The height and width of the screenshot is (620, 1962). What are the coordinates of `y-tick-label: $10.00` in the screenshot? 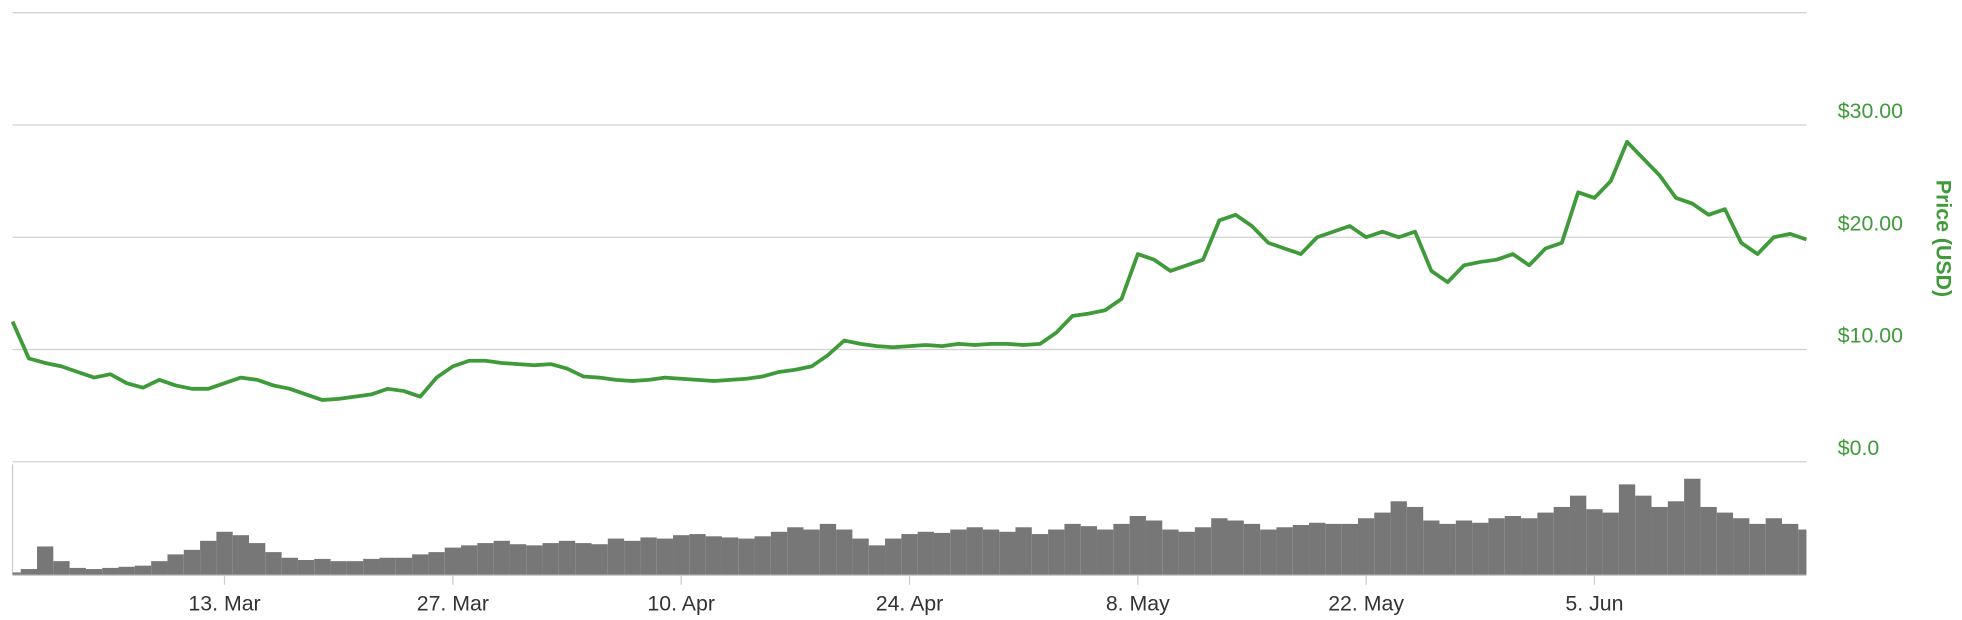 It's located at (1870, 336).